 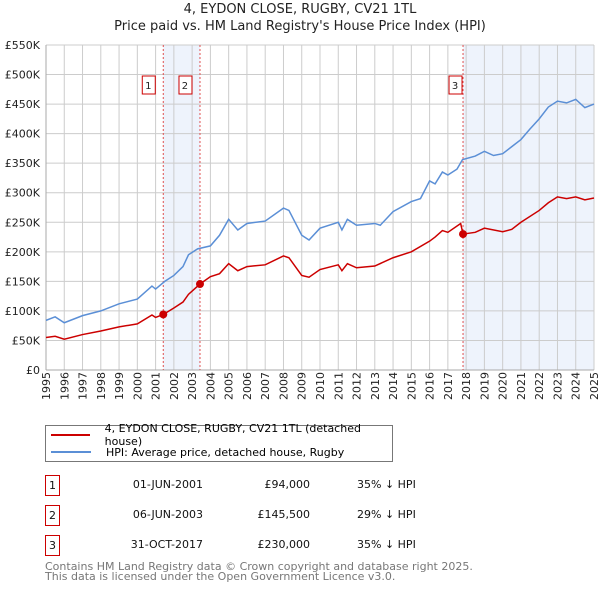 I want to click on y-tick-label: £50K, so click(x=26, y=340).